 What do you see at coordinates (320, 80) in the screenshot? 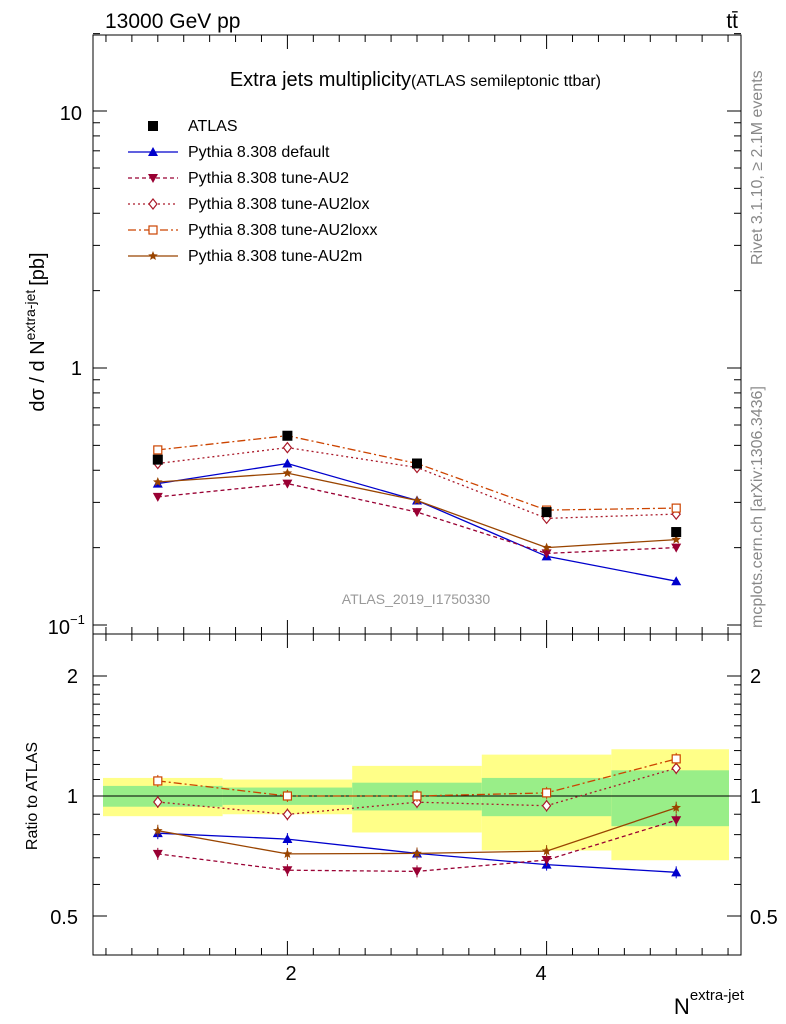
I see `plot-title: Extra jets multiplicity` at bounding box center [320, 80].